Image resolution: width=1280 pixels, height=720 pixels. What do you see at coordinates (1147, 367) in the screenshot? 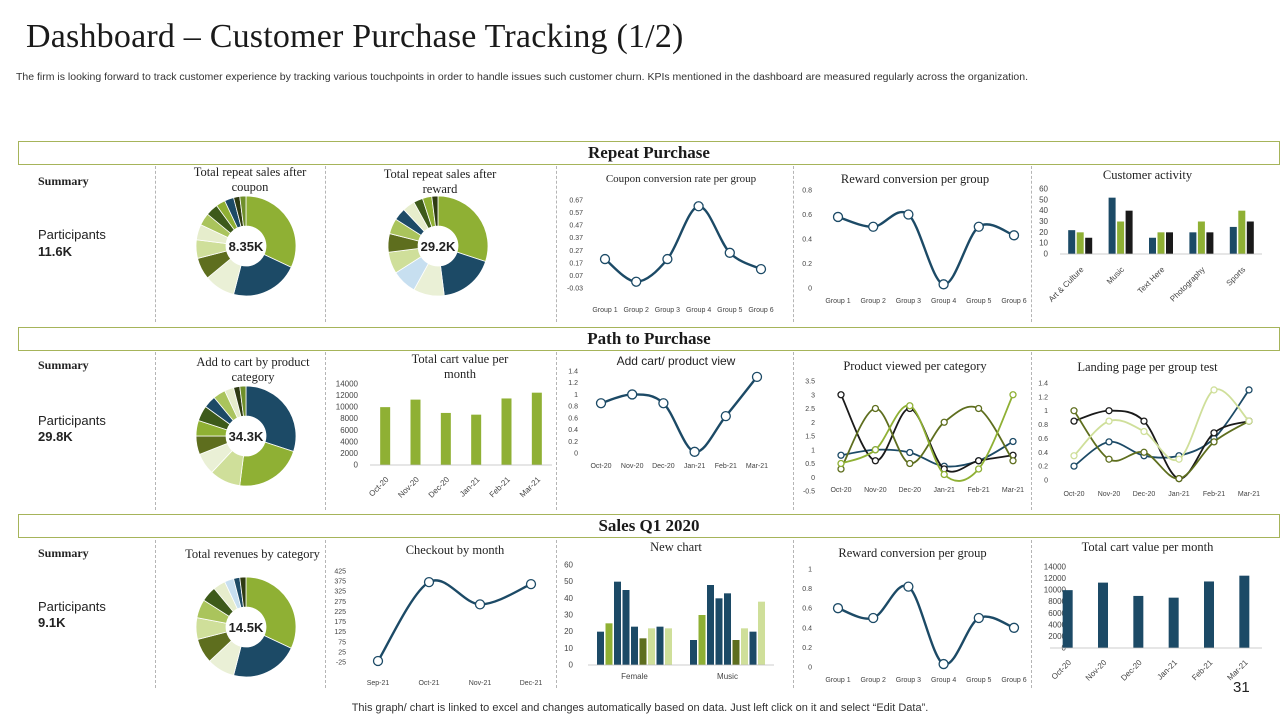
I see `chart-title: Landing page per group test` at bounding box center [1147, 367].